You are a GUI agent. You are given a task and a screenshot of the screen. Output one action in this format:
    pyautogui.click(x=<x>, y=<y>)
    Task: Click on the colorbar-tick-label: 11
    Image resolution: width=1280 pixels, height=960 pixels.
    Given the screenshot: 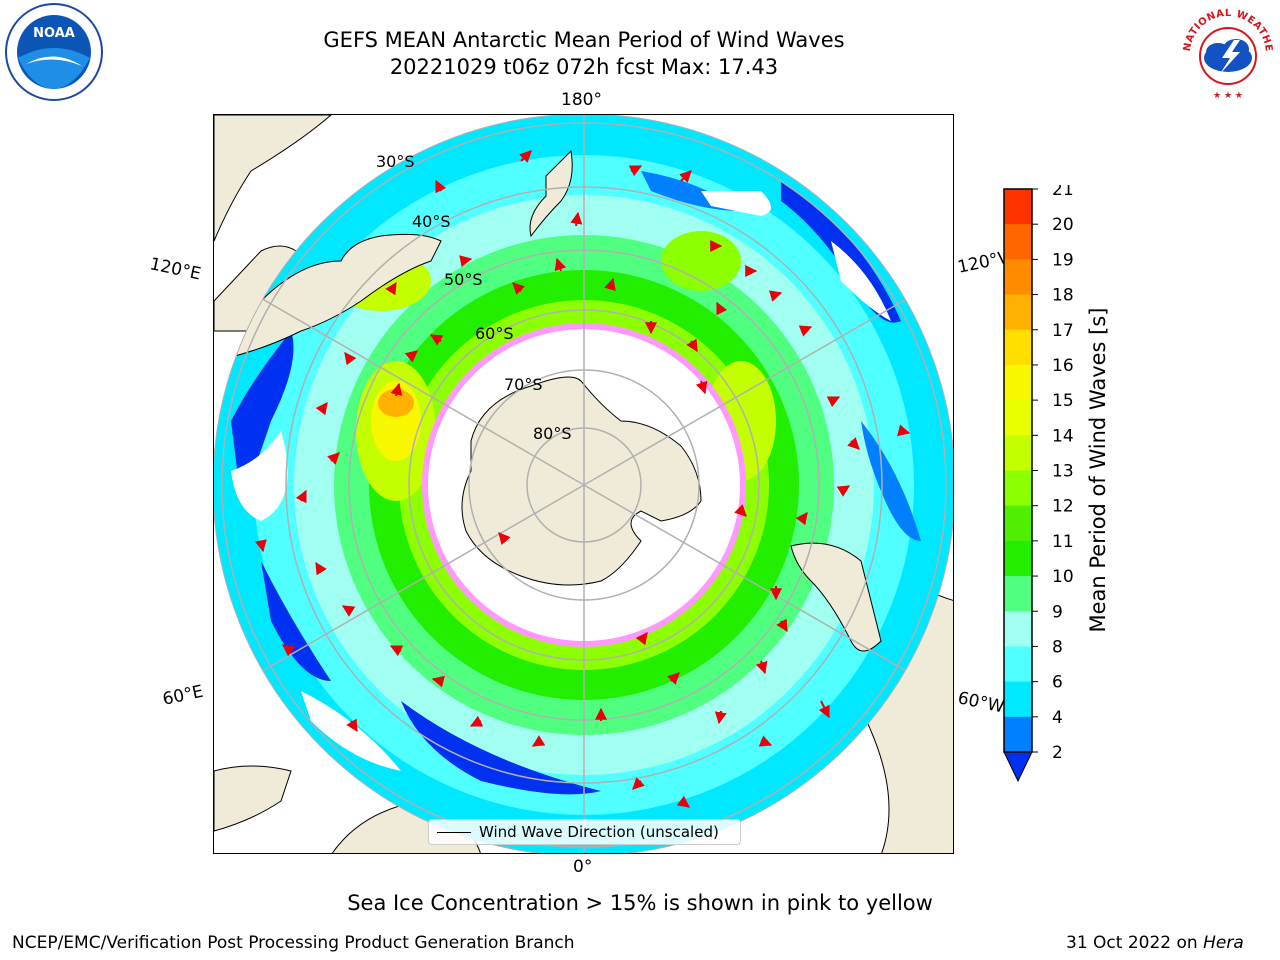 What is the action you would take?
    pyautogui.click(x=1063, y=542)
    